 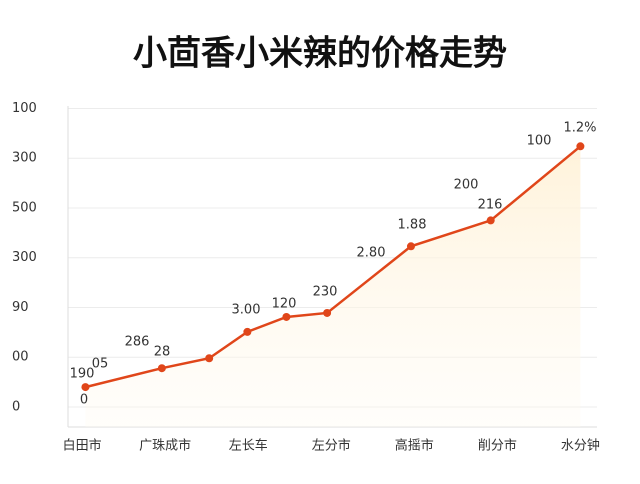 I want to click on x-tick-label: 白田市, so click(x=82, y=446).